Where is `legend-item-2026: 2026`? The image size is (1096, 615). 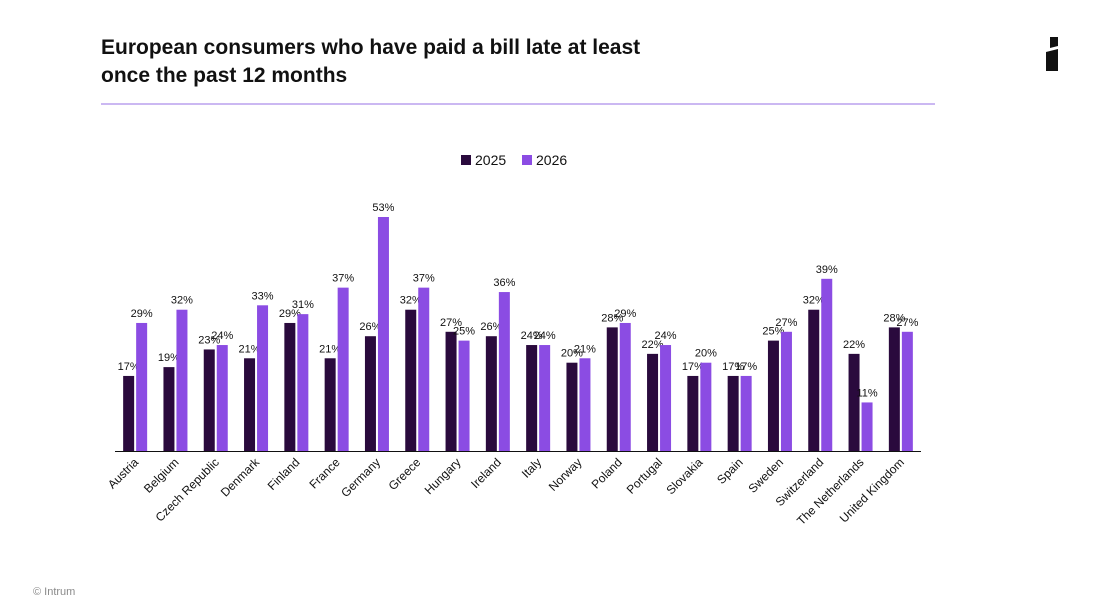 legend-item-2026: 2026 is located at coordinates (544, 160).